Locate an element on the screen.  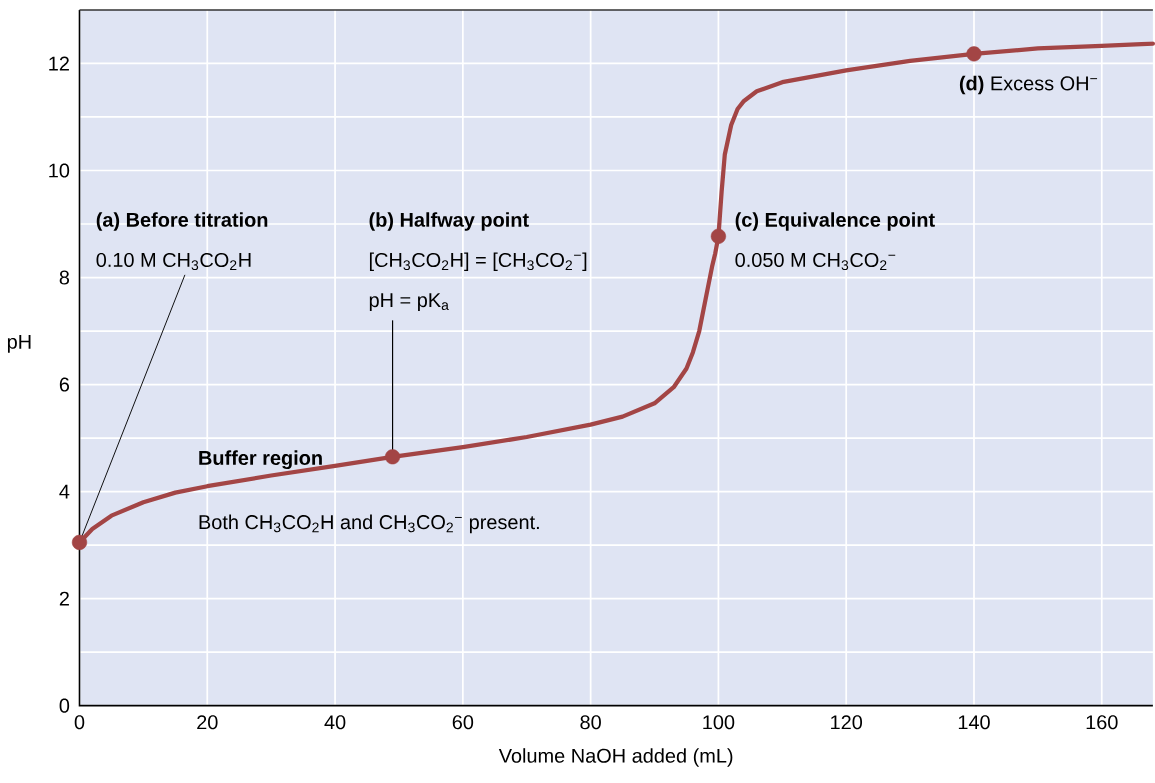
x-tick-label: 20 is located at coordinates (207, 722).